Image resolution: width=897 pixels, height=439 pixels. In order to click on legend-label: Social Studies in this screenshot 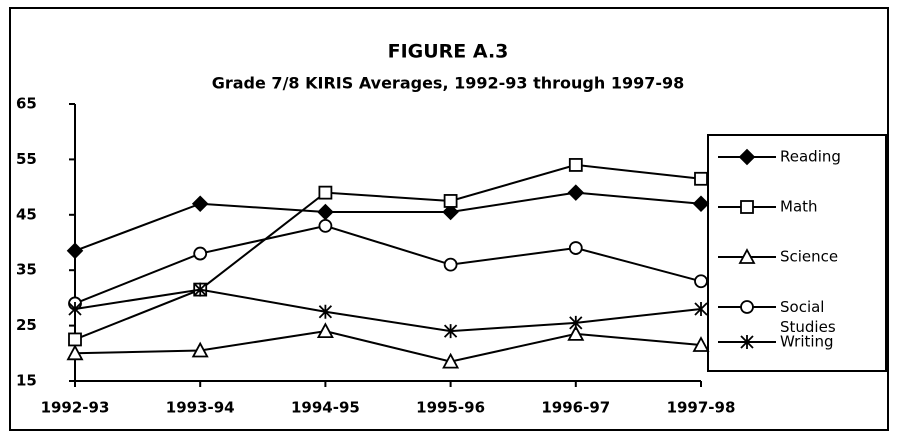, I will do `click(808, 317)`.